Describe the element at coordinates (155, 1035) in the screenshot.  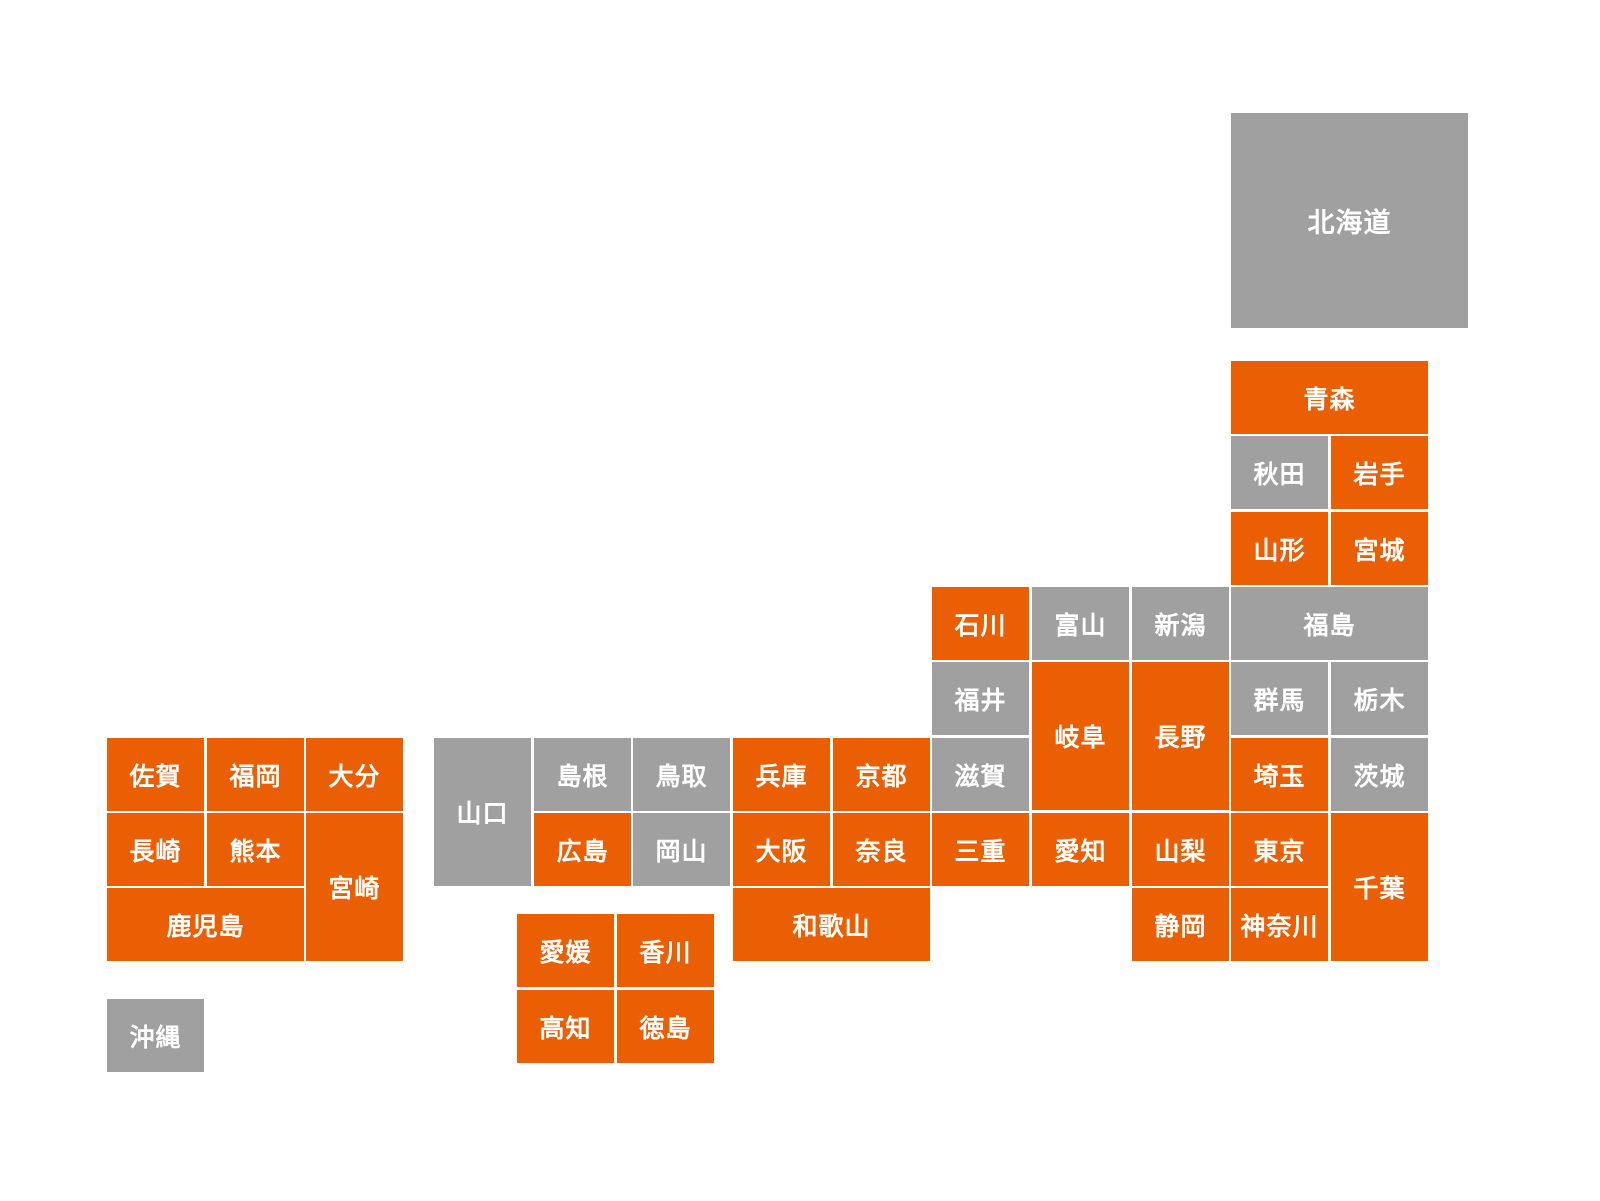
I see `prefecture-okinawa: 沖縄` at that location.